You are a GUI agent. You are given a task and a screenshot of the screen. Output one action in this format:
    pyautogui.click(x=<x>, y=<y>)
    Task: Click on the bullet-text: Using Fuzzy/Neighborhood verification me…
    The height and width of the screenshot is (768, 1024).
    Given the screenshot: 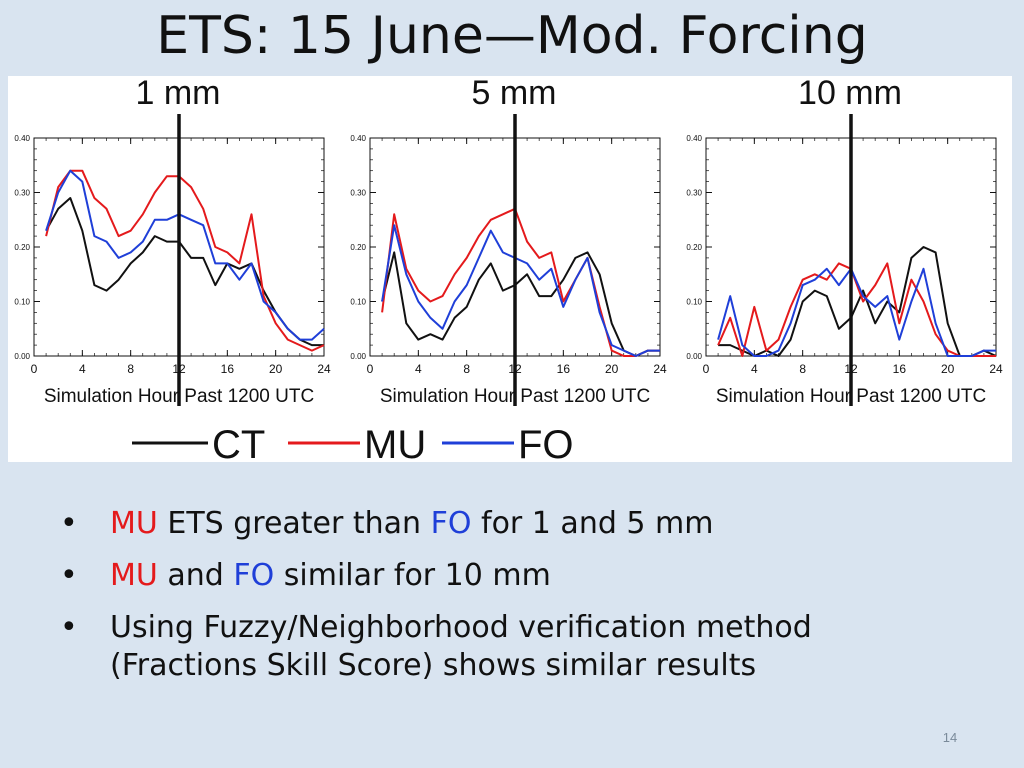 What is the action you would take?
    pyautogui.click(x=461, y=646)
    